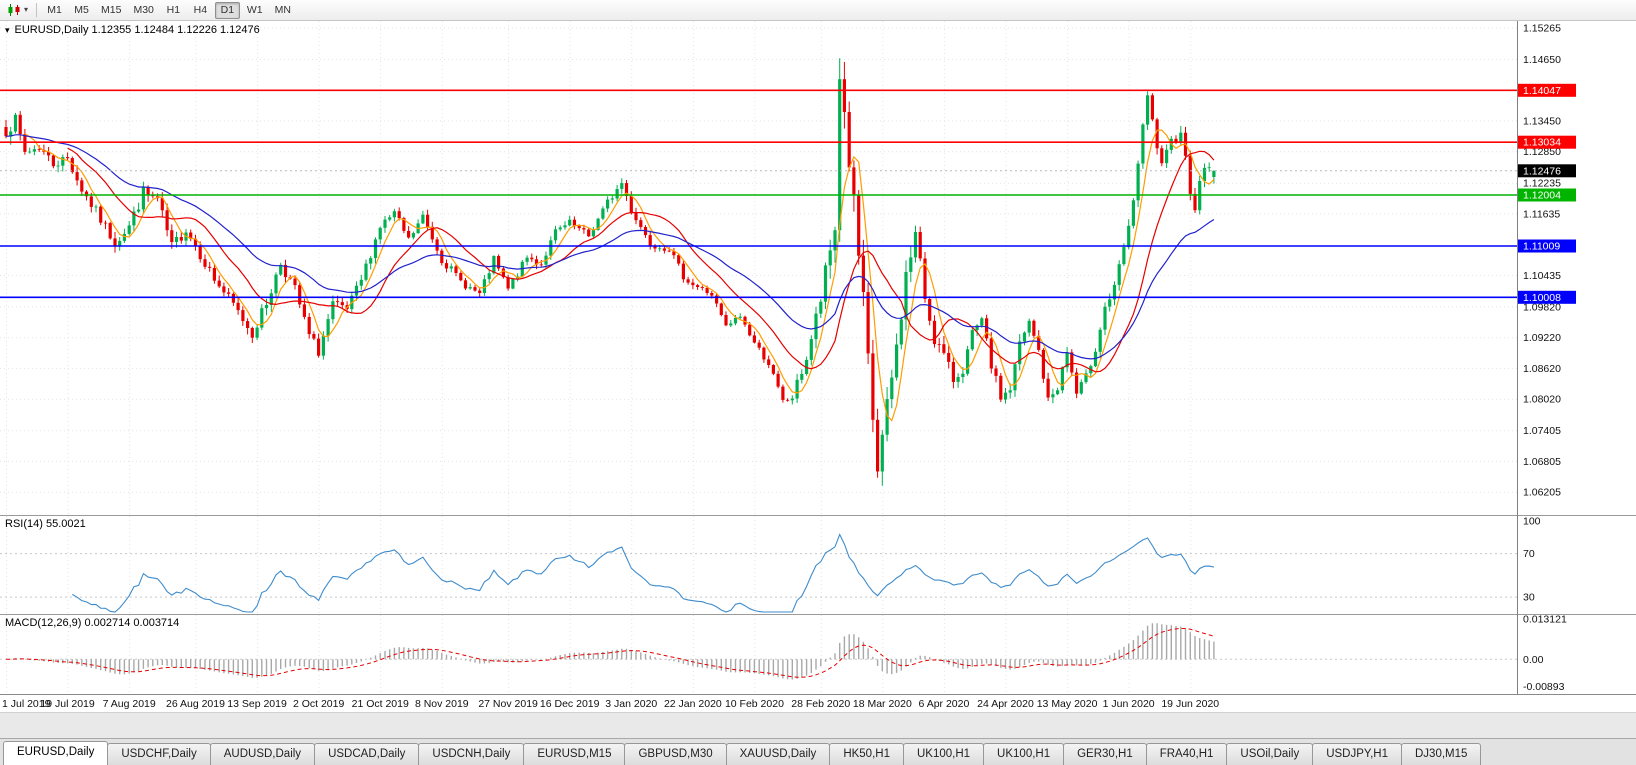  What do you see at coordinates (643, 573) in the screenshot?
I see `rsi-line` at bounding box center [643, 573].